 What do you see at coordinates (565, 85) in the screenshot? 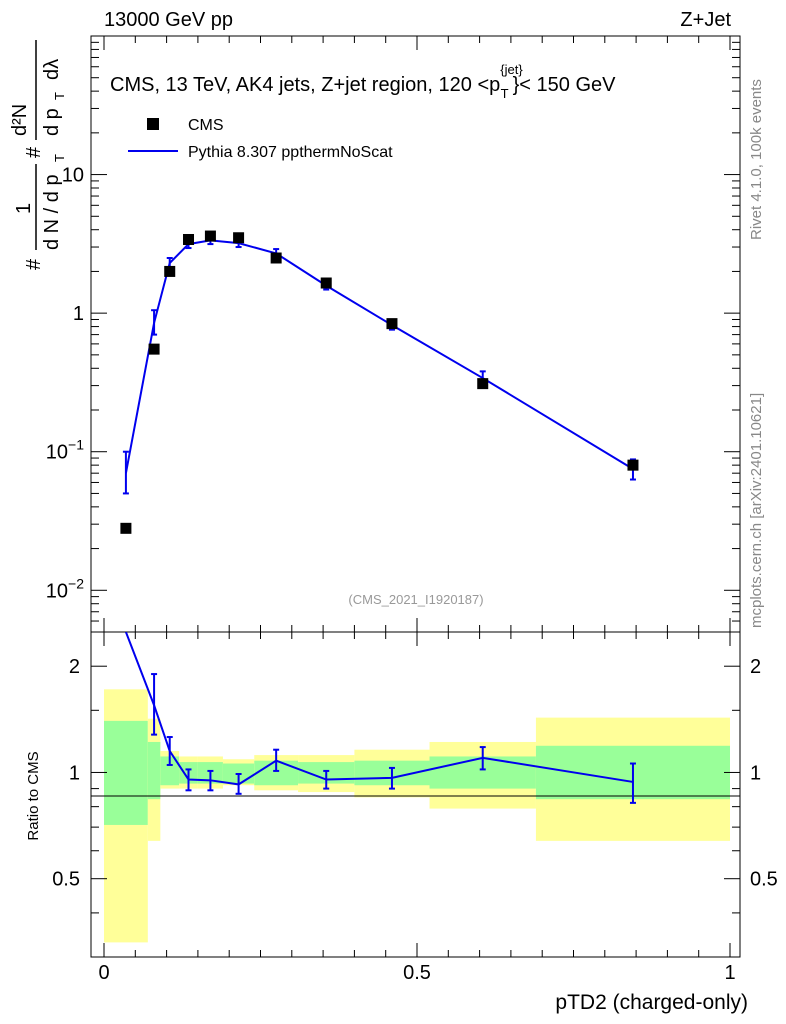
I see `main-title-suffix: }< 150 GeV` at bounding box center [565, 85].